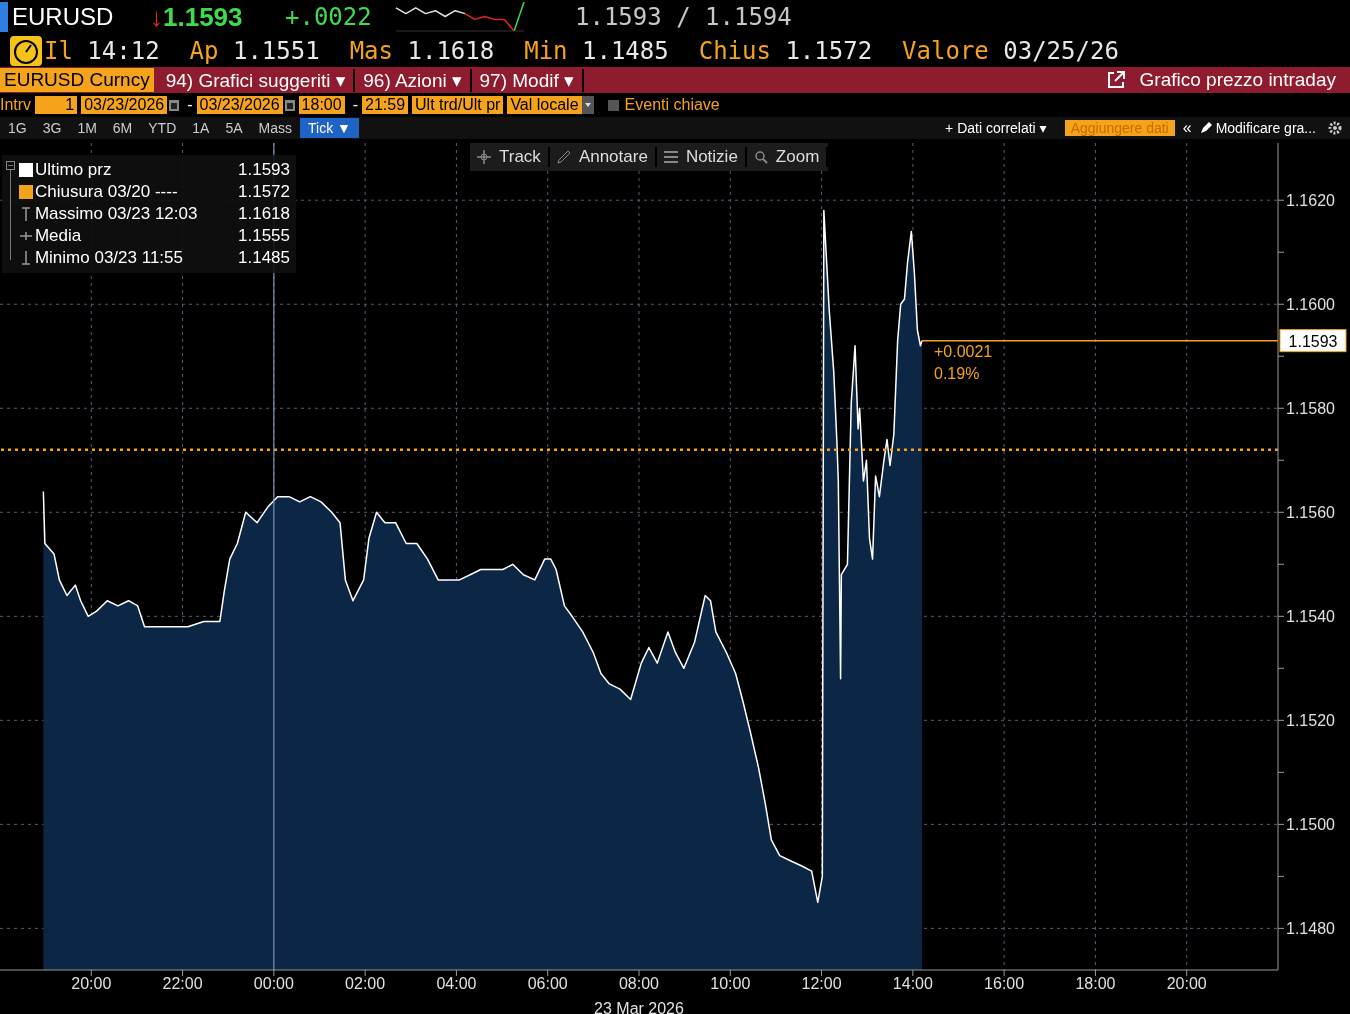 The width and height of the screenshot is (1350, 1014). I want to click on y-tick-label: 1.1480, so click(1311, 929).